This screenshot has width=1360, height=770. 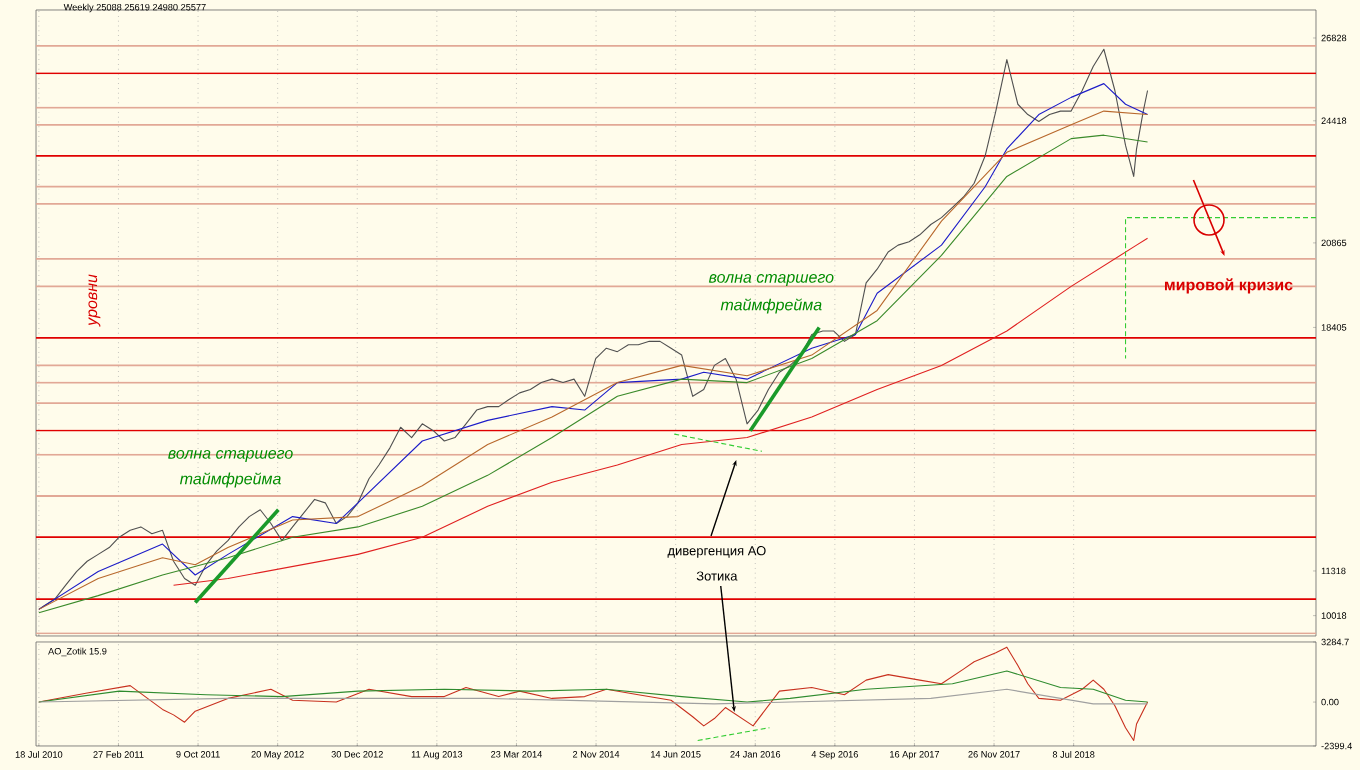 What do you see at coordinates (94, 300) in the screenshot?
I see `annotation: уровни` at bounding box center [94, 300].